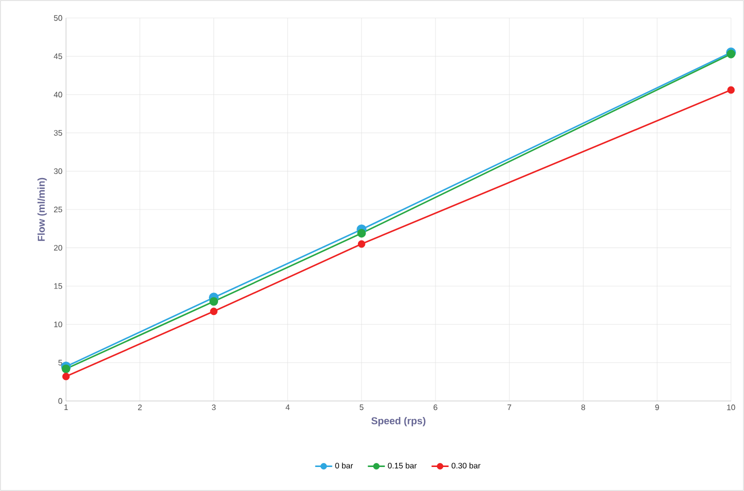 This screenshot has height=491, width=744. Describe the element at coordinates (398, 421) in the screenshot. I see `x-axis-title: Speed (rps)` at that location.